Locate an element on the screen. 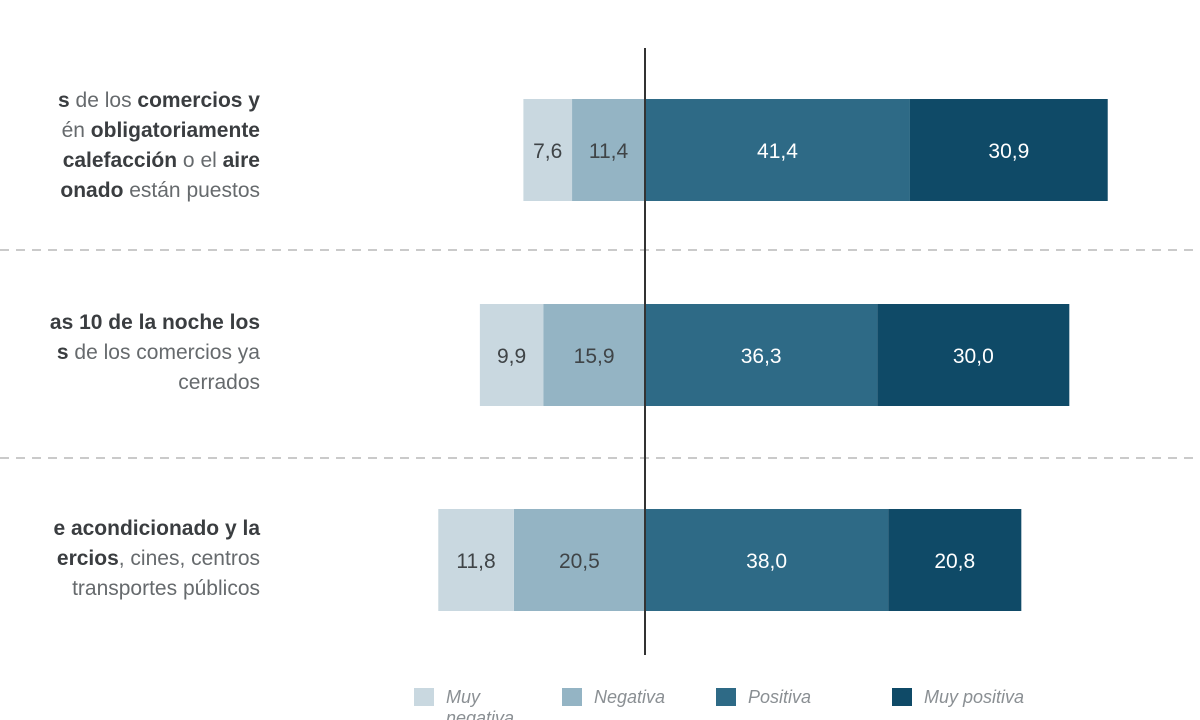 This screenshot has width=1200, height=720. data-label-row1-muy-positiva: 30,9 is located at coordinates (1008, 151).